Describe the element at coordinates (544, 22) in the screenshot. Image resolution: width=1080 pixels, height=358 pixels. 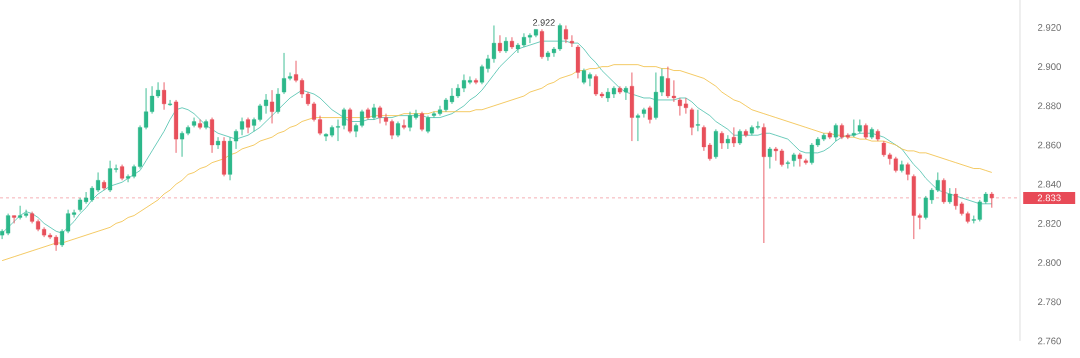
I see `annotation: 2.922` at that location.